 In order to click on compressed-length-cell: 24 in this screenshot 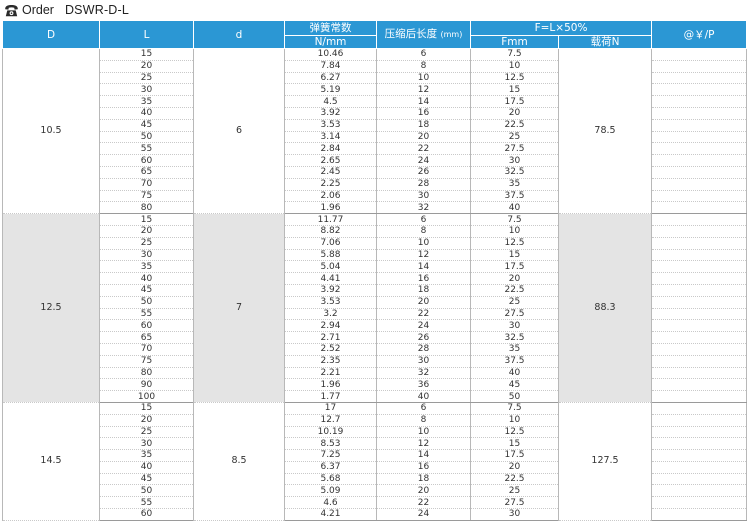, I will do `click(423, 326)`.